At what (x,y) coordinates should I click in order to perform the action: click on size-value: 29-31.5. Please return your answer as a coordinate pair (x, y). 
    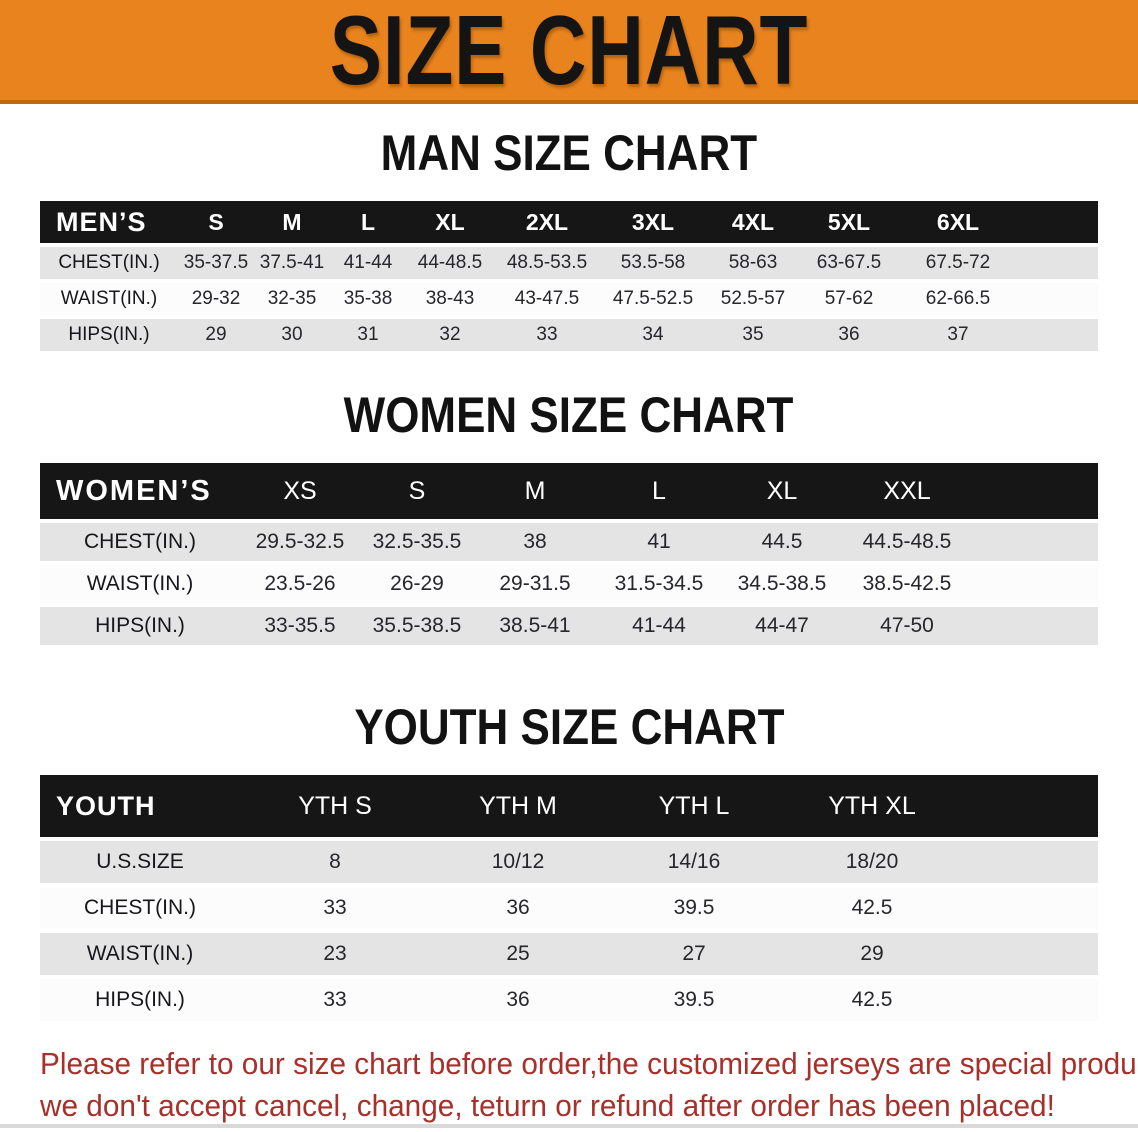
    Looking at the image, I should click on (535, 585).